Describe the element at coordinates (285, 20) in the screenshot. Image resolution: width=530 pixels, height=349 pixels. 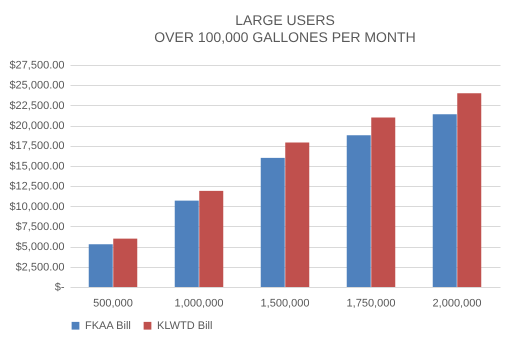
I see `chart-title: LARGE USERS` at that location.